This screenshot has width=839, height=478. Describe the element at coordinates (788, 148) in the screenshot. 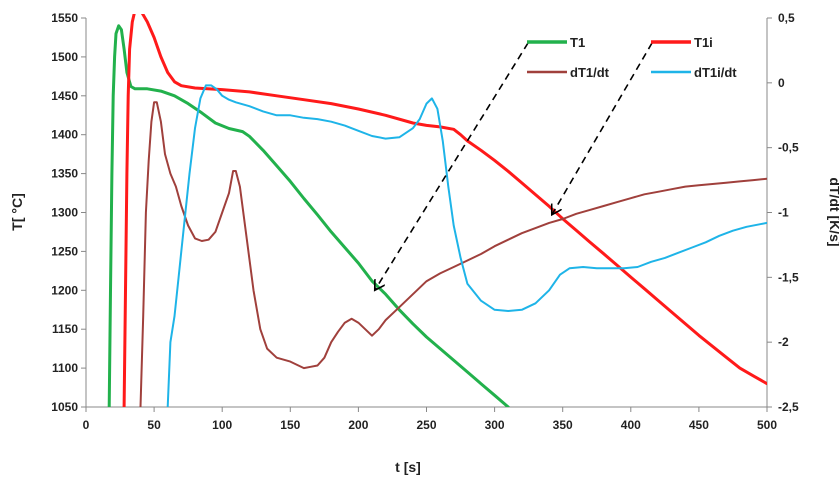

I see `y-right-tick-label: -0,5` at that location.